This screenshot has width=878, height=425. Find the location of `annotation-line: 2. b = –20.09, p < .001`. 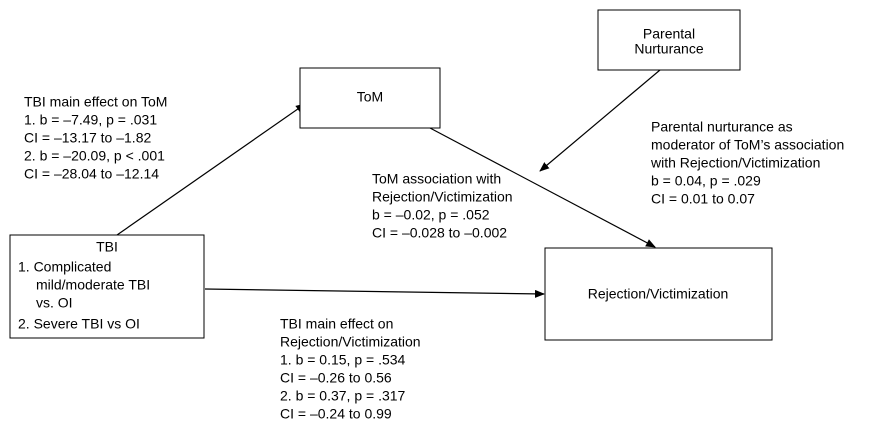

annotation-line: 2. b = –20.09, p < .001 is located at coordinates (94, 156).